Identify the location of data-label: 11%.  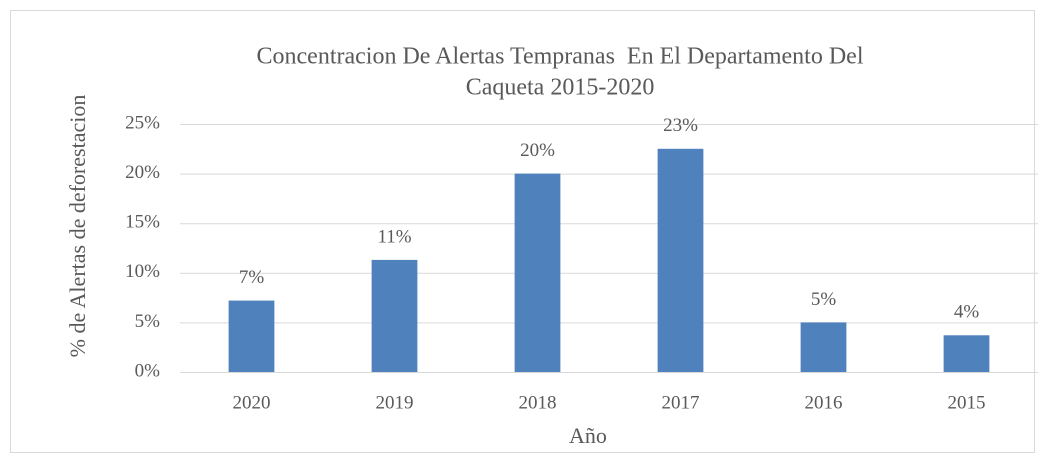
(394, 236).